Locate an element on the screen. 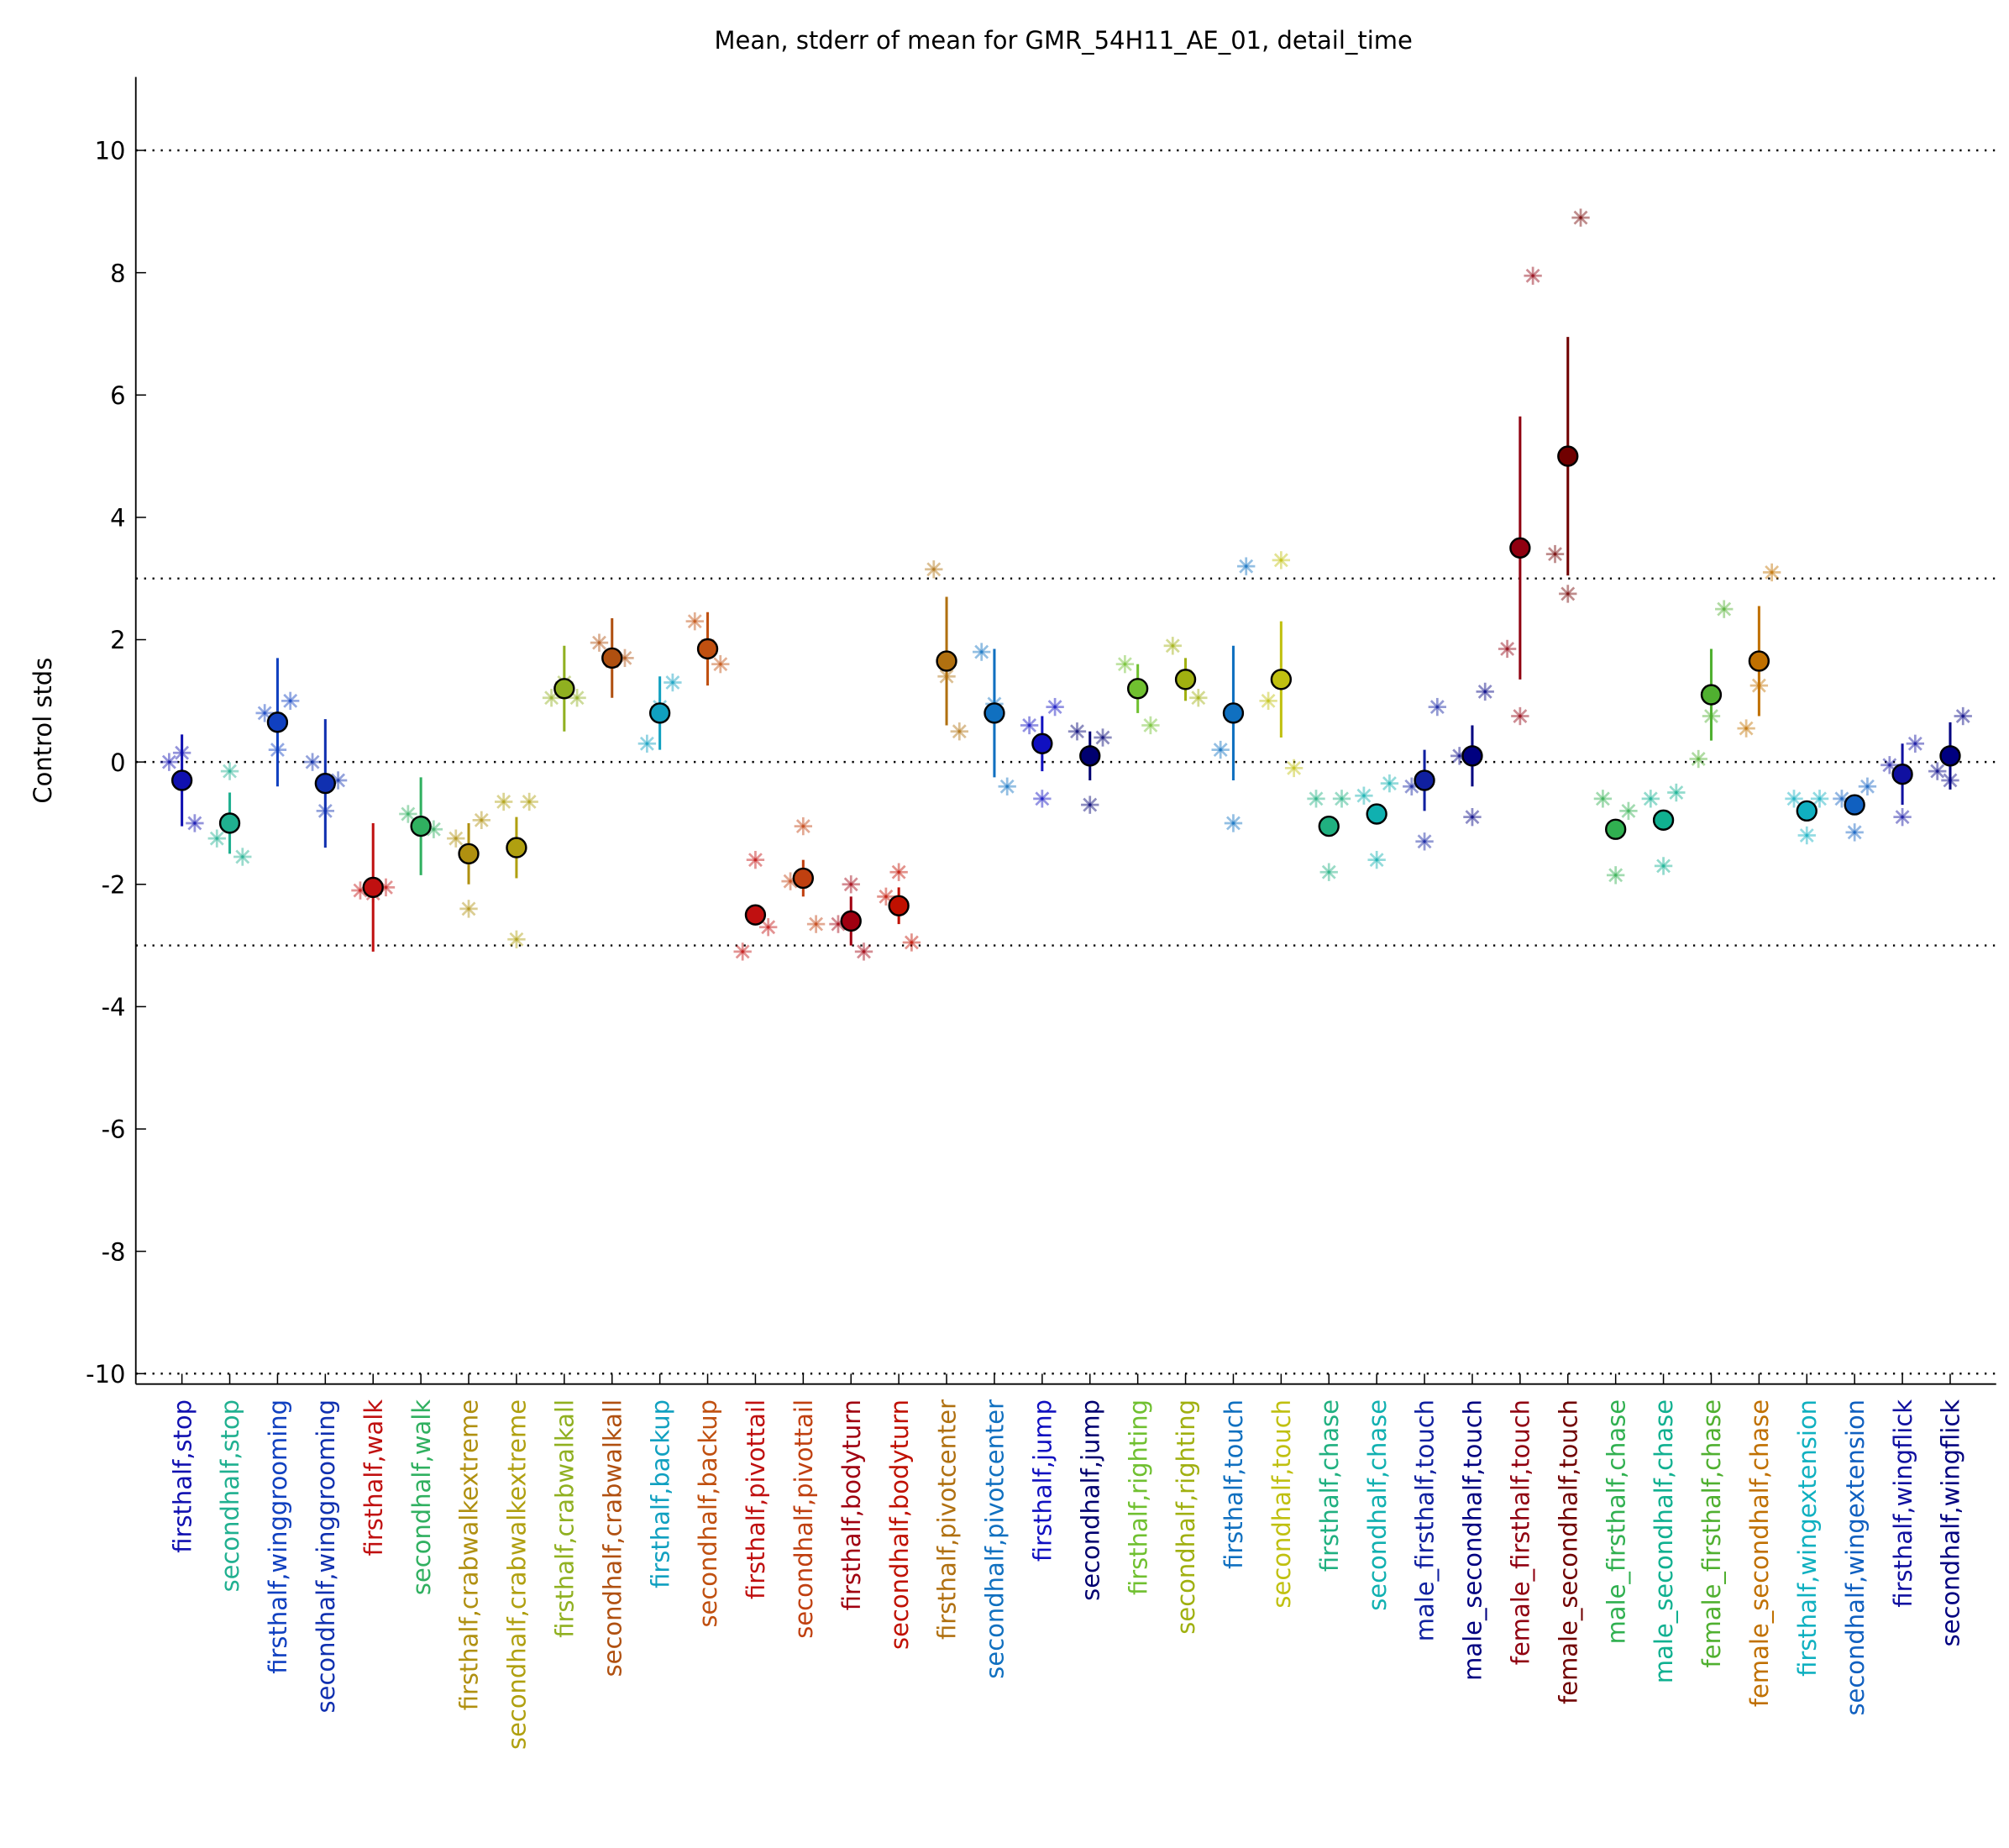 The height and width of the screenshot is (1848, 2009). x-tick-label: secondhalf,stop is located at coordinates (230, 1495).